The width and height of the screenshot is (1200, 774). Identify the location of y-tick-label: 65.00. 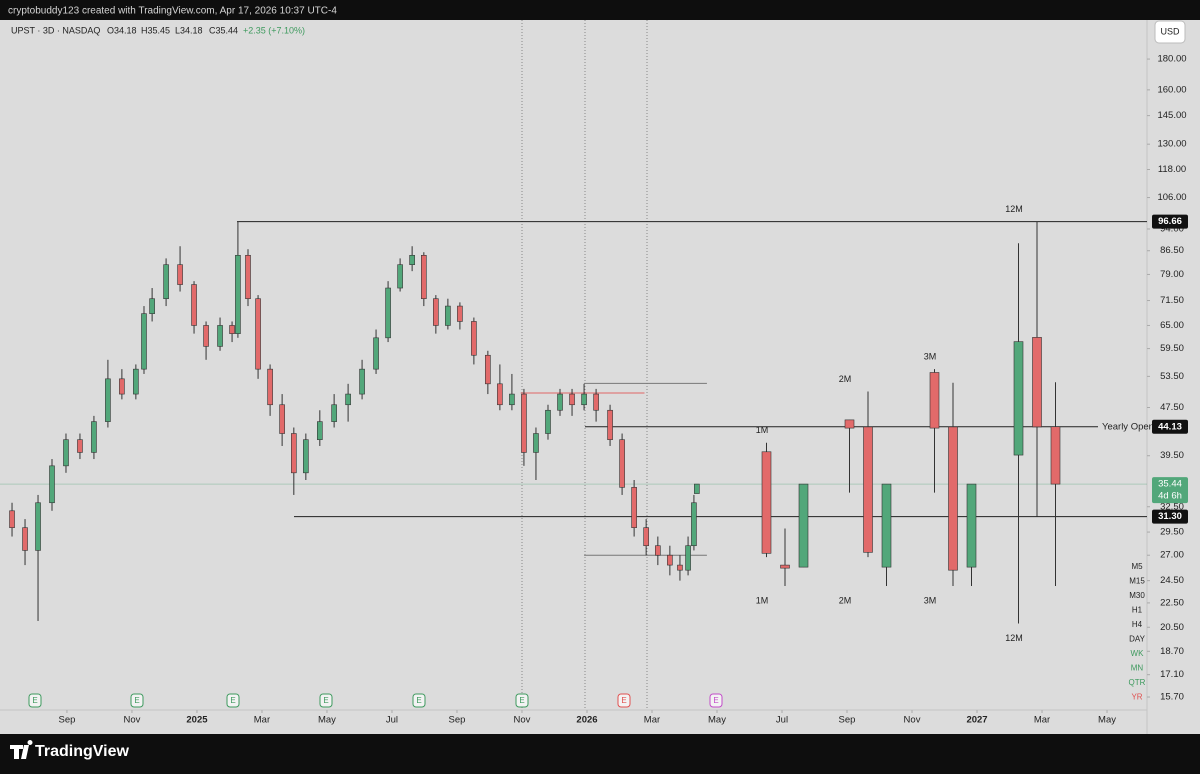
(1172, 325).